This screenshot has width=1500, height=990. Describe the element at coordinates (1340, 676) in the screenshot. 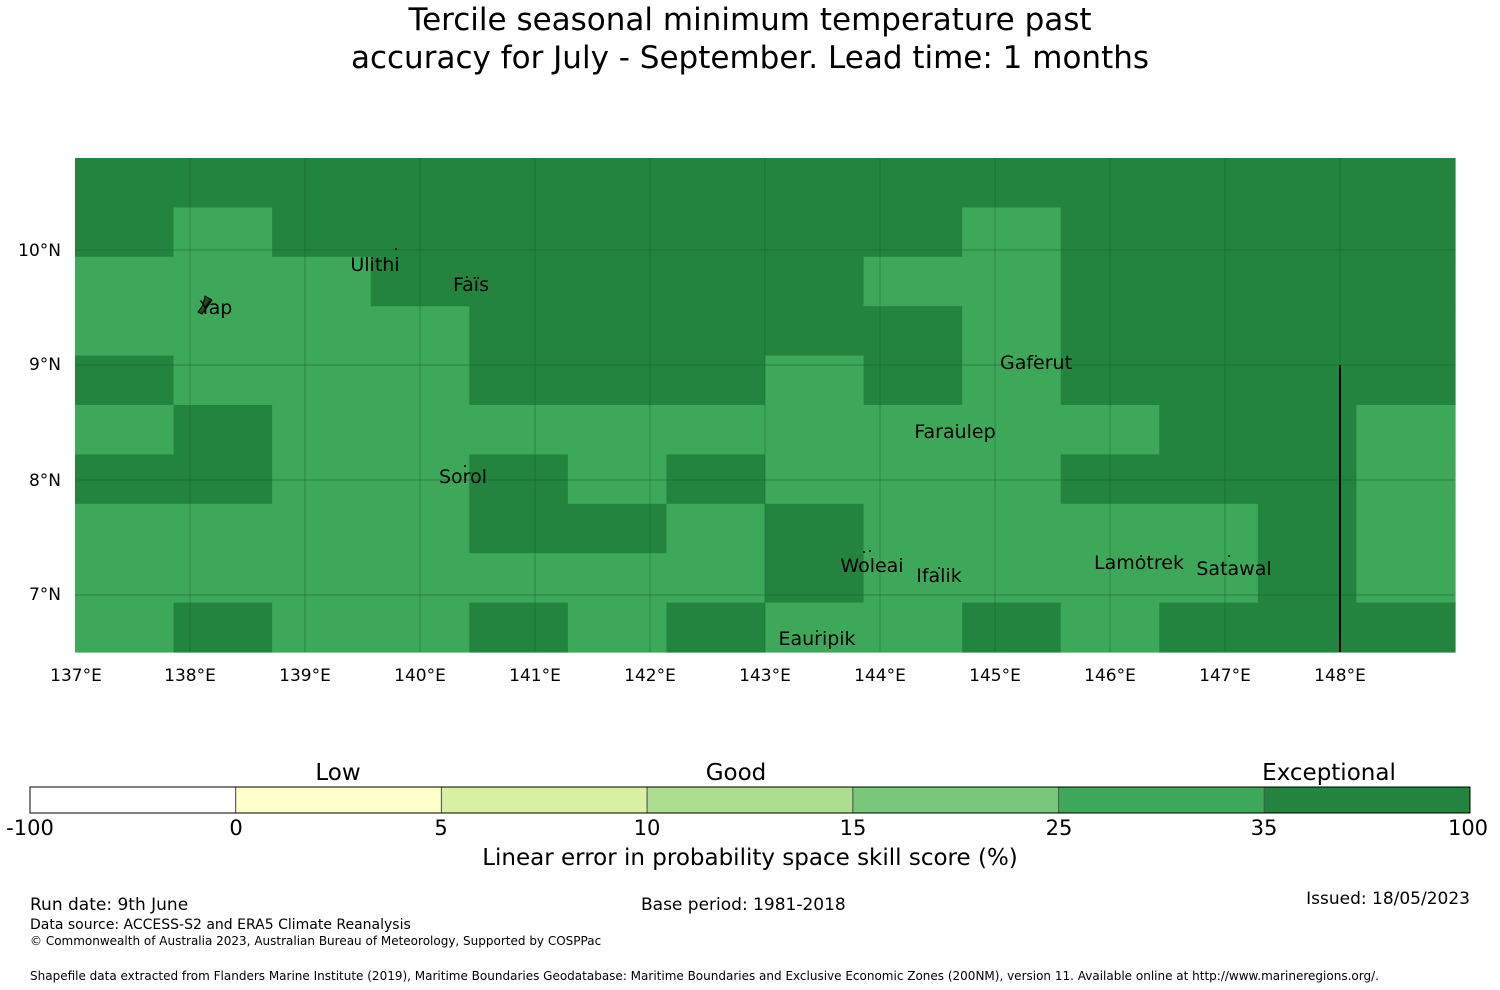

I see `x-tick-label: 148°E` at that location.